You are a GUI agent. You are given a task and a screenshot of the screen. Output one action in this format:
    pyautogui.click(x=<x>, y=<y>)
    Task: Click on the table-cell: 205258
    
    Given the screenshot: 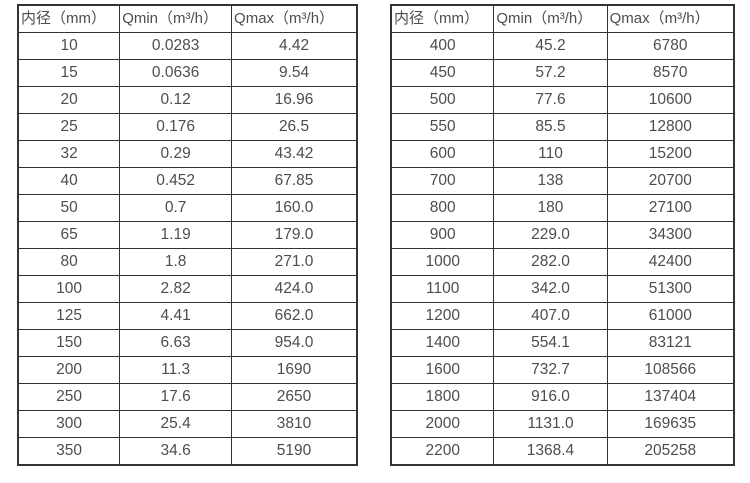 What is the action you would take?
    pyautogui.click(x=670, y=451)
    